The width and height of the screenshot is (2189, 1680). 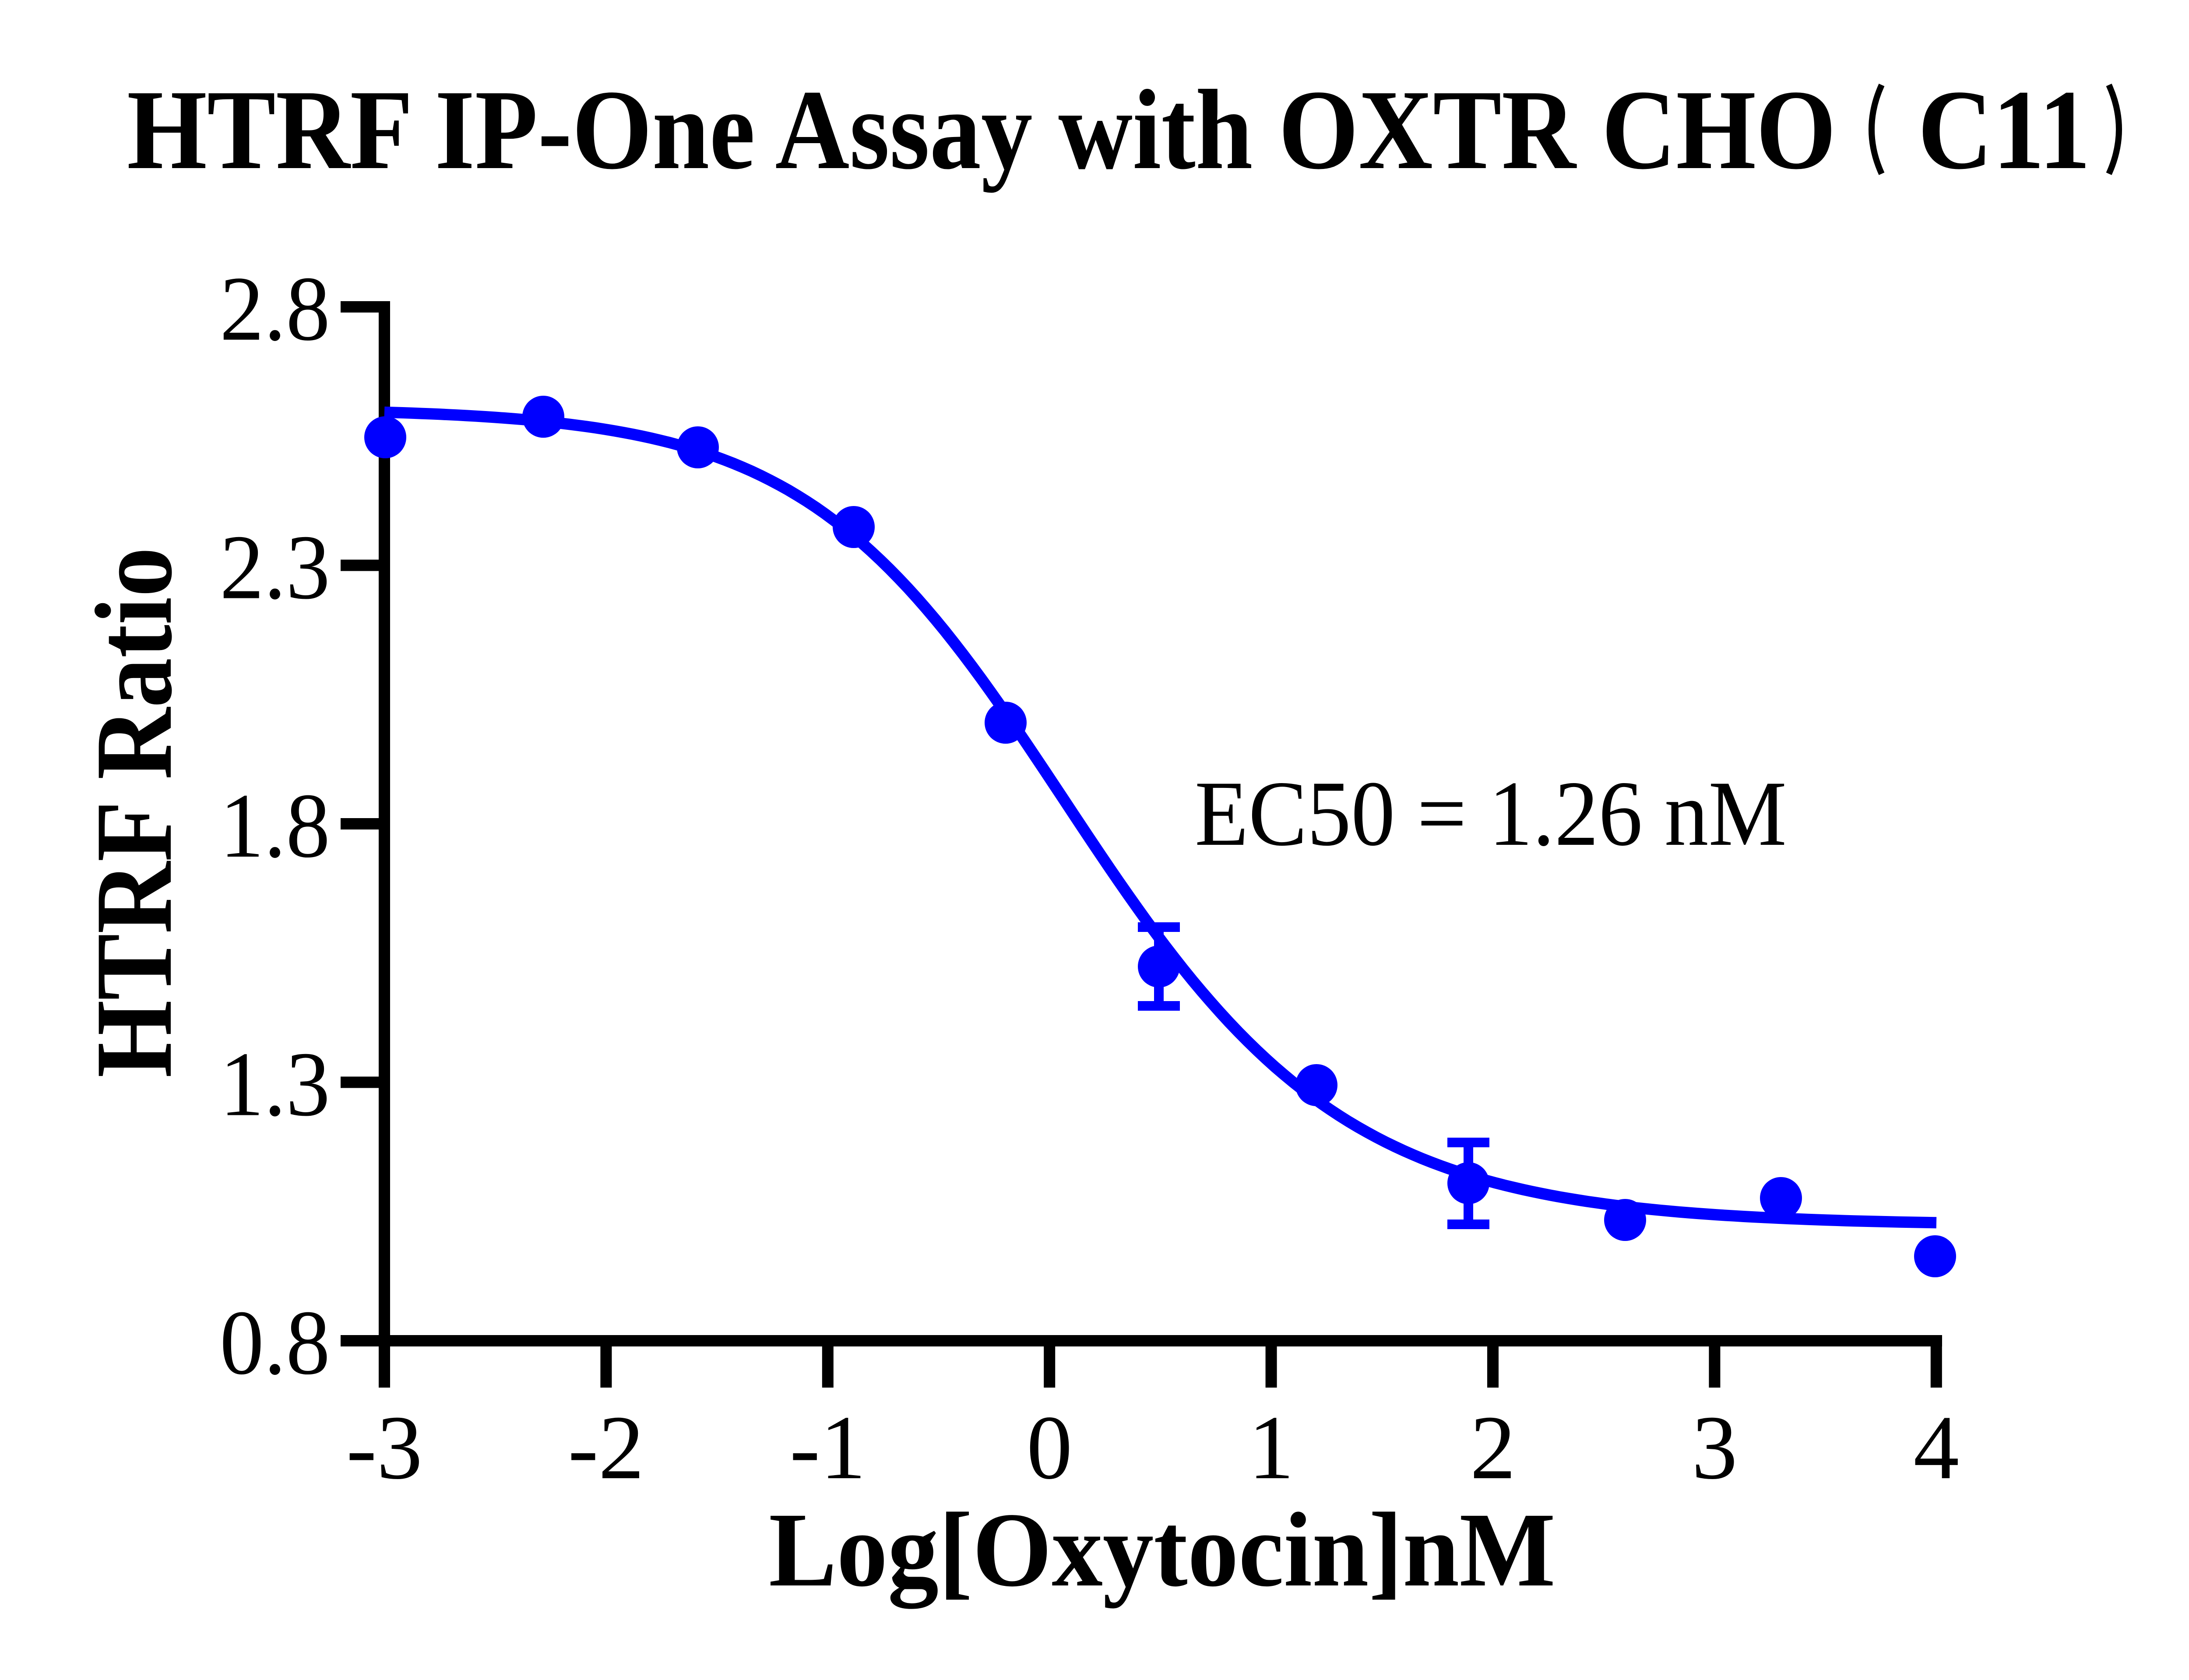 I want to click on svg-text: 1.3, so click(x=275, y=1084).